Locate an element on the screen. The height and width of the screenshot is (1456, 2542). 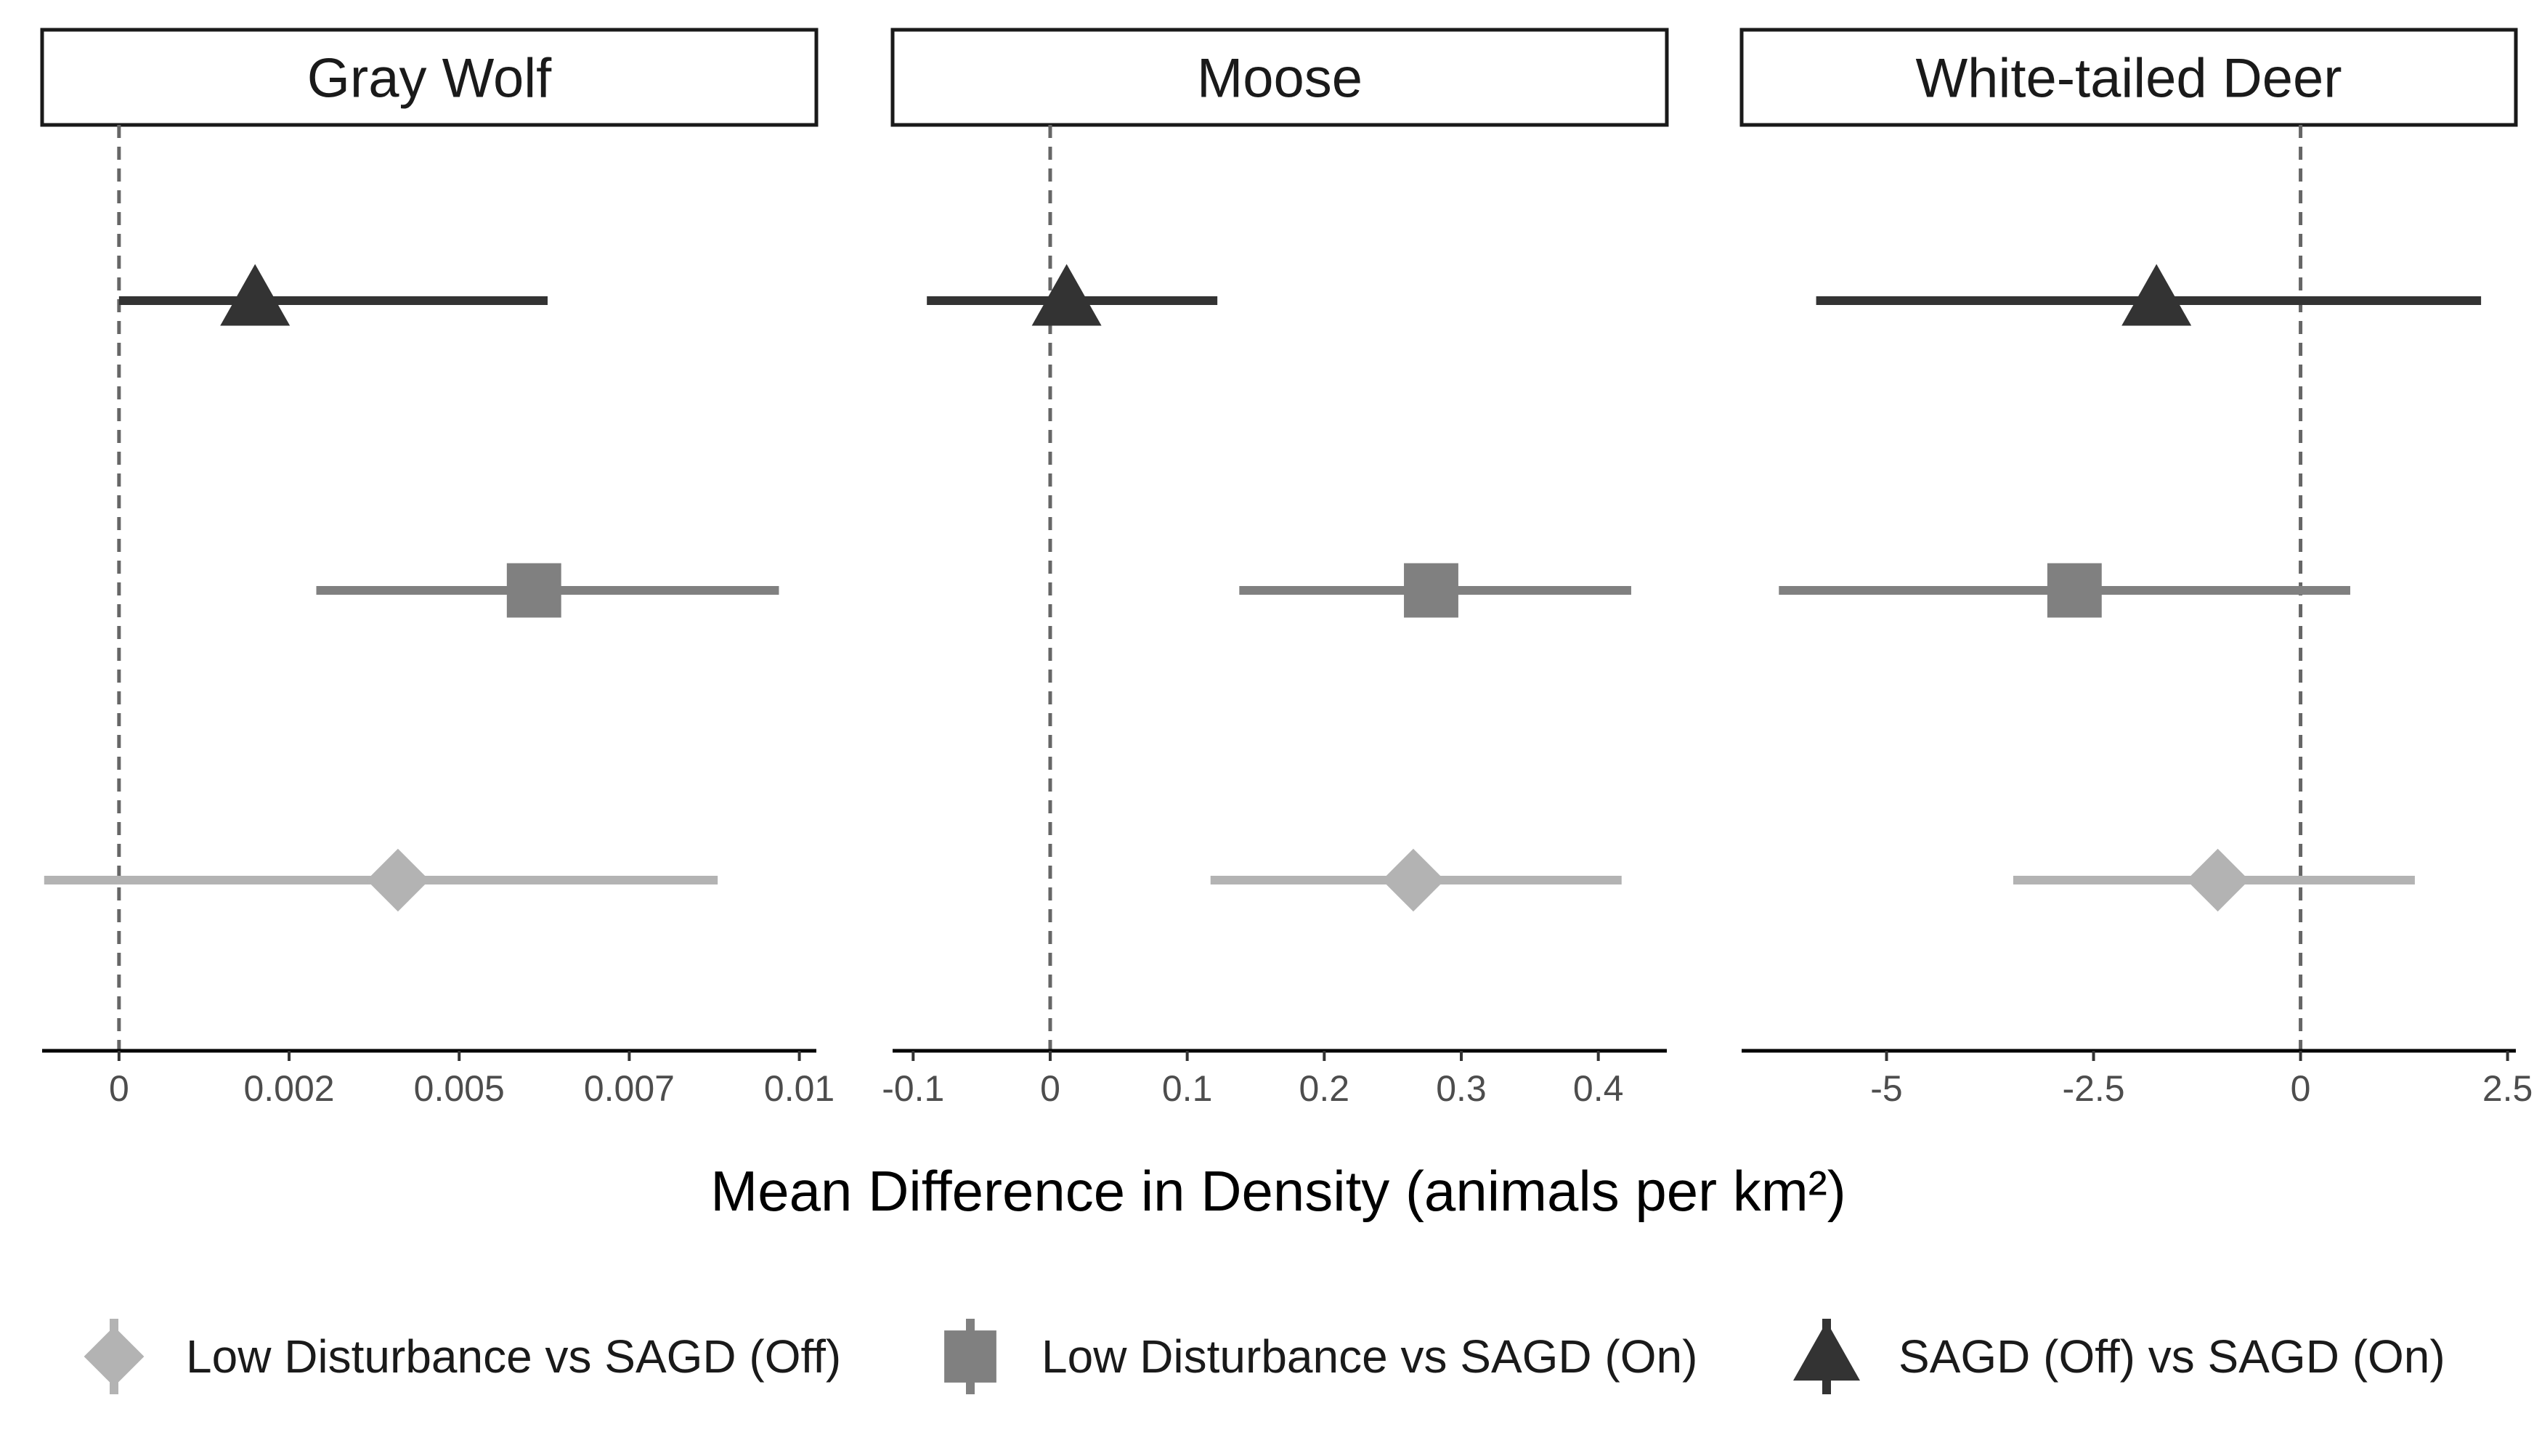
legend-item-sagd-off-vs-sagd-on: SAGD (Off) vs SAGD (On) is located at coordinates (2119, 1356).